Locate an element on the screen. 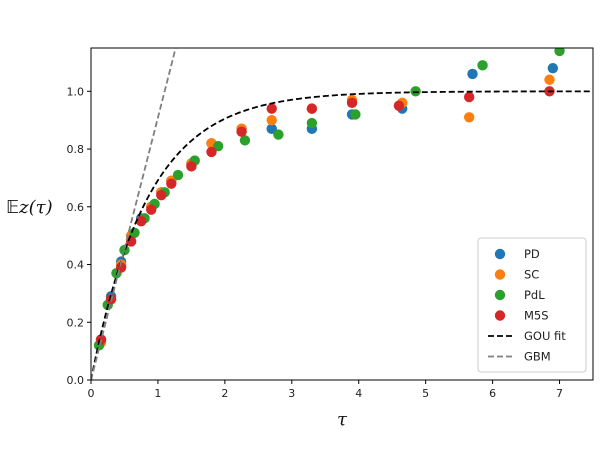  y-tick-label-3: 0.6 is located at coordinates (76, 207).